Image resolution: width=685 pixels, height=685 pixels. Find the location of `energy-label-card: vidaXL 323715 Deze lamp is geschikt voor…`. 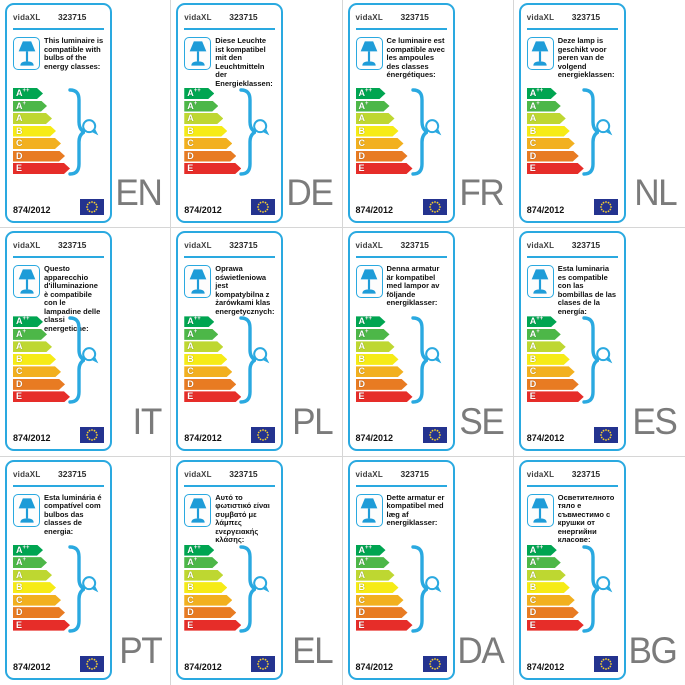

energy-label-card: vidaXL 323715 Deze lamp is geschikt voor… is located at coordinates (572, 113).